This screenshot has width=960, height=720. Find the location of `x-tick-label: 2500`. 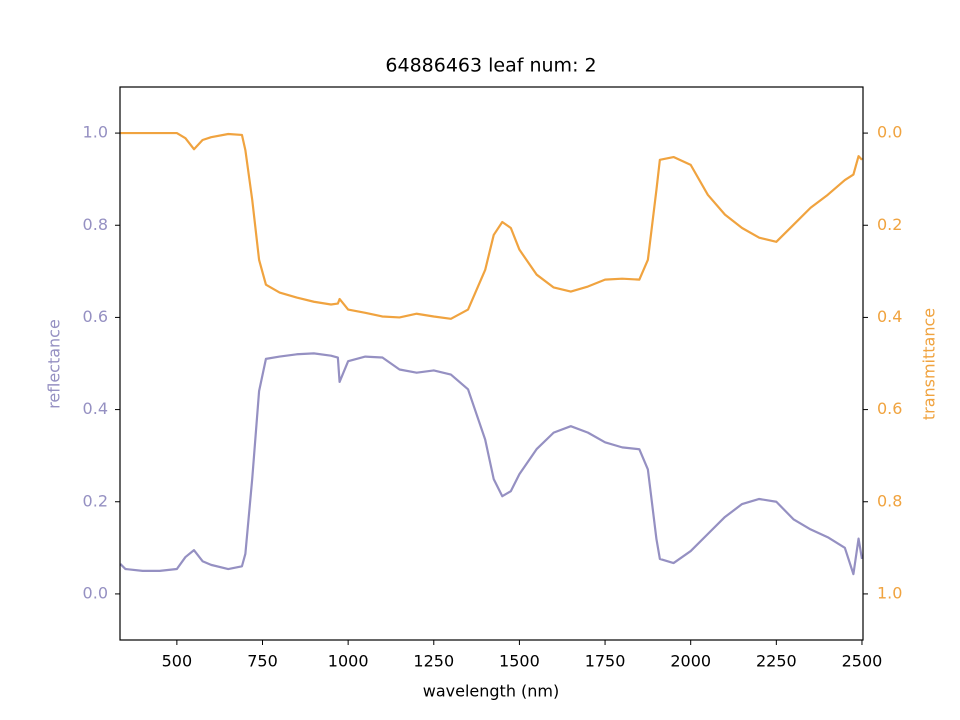

x-tick-label: 2500 is located at coordinates (862, 661).